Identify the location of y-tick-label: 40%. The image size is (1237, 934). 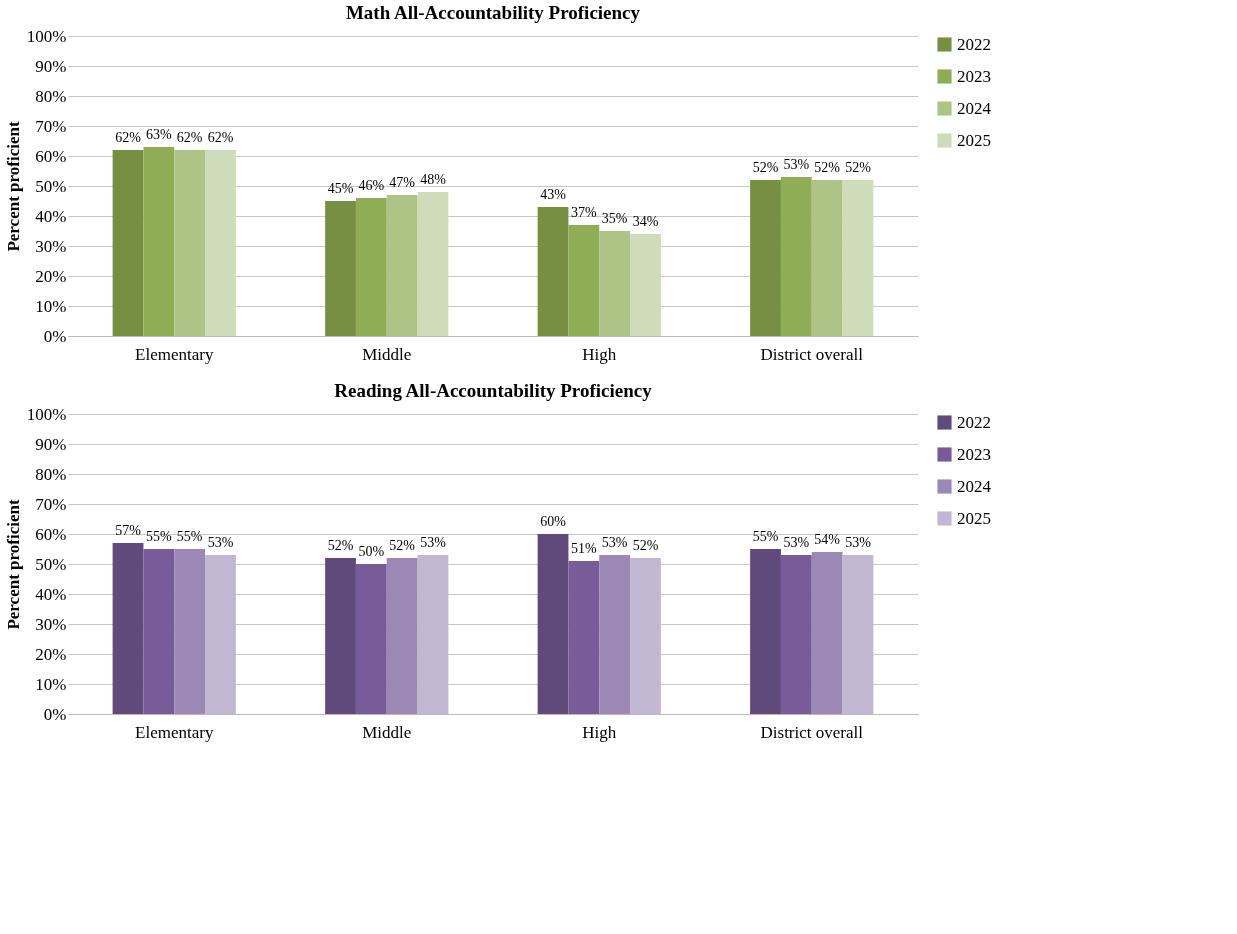
(51, 594).